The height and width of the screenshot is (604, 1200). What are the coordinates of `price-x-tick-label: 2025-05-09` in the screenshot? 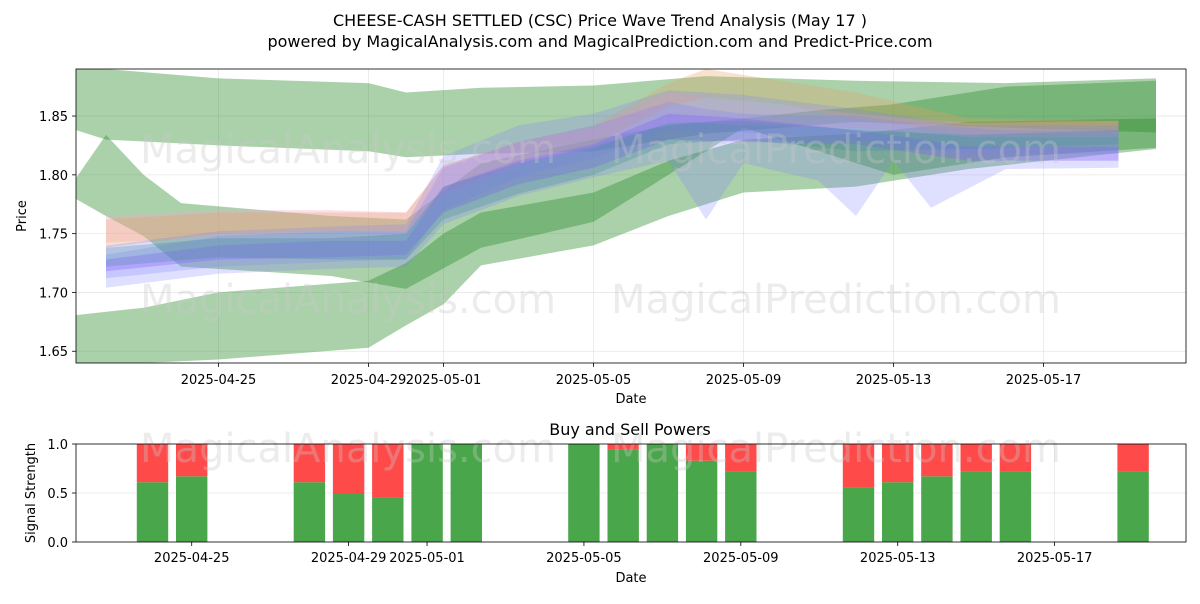 It's located at (744, 380).